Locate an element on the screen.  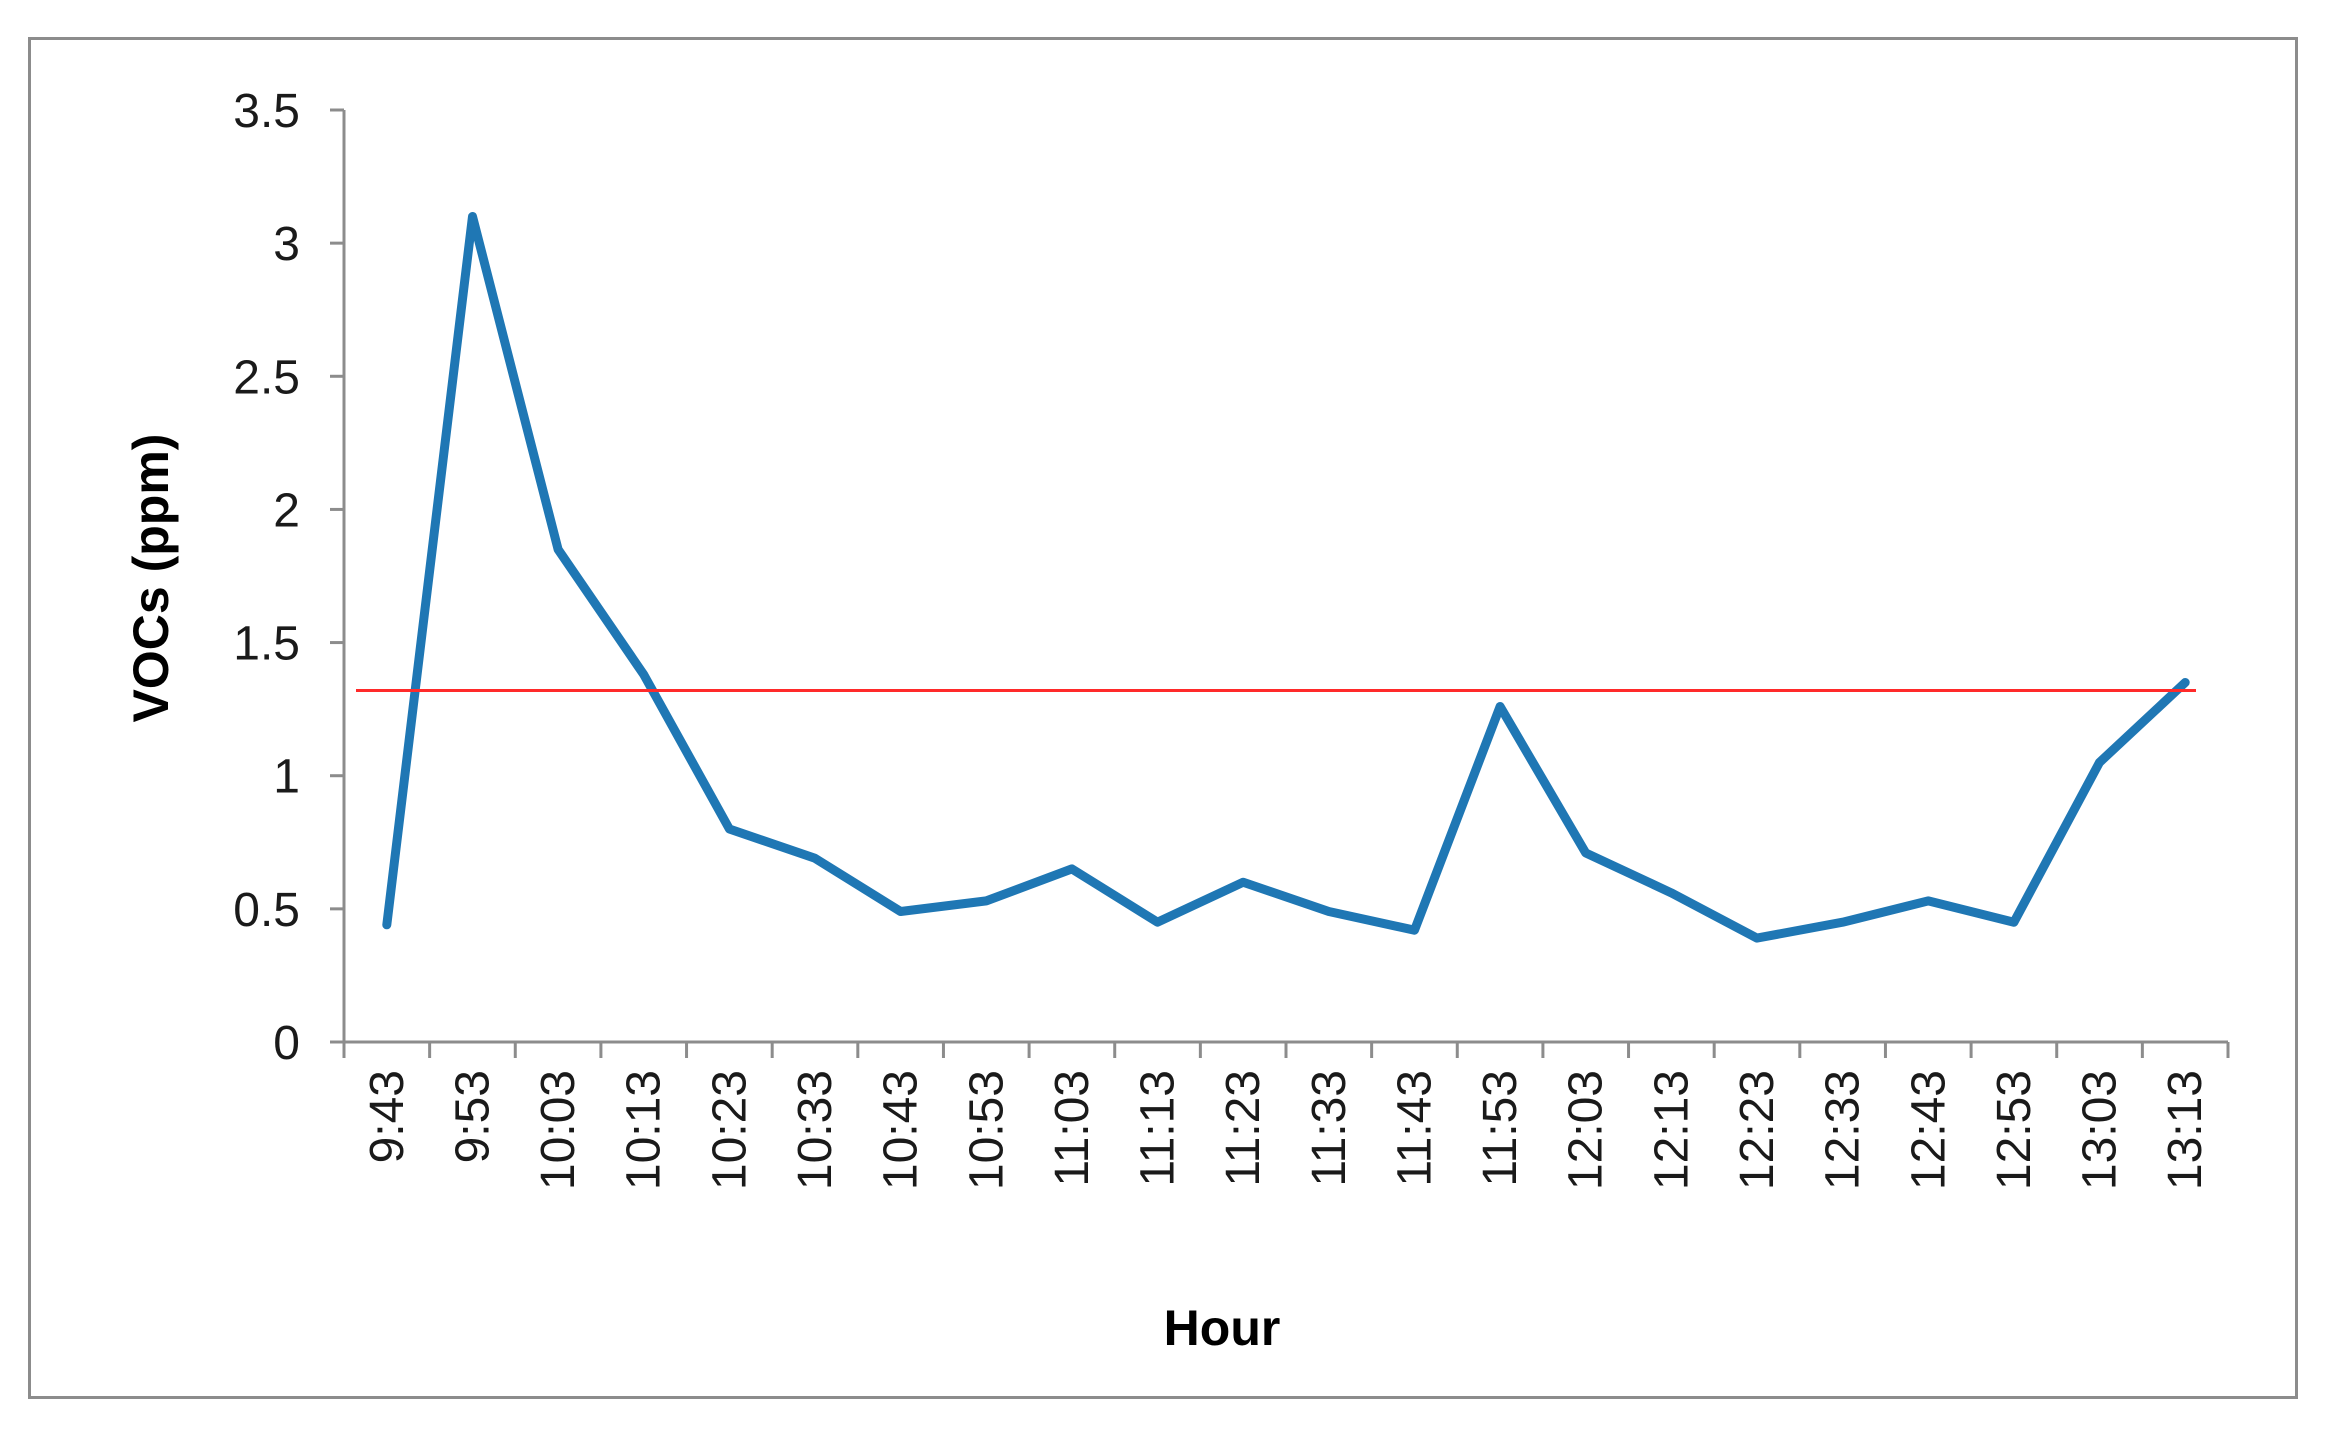
x-tick-label: 10:13 is located at coordinates (644, 1130).